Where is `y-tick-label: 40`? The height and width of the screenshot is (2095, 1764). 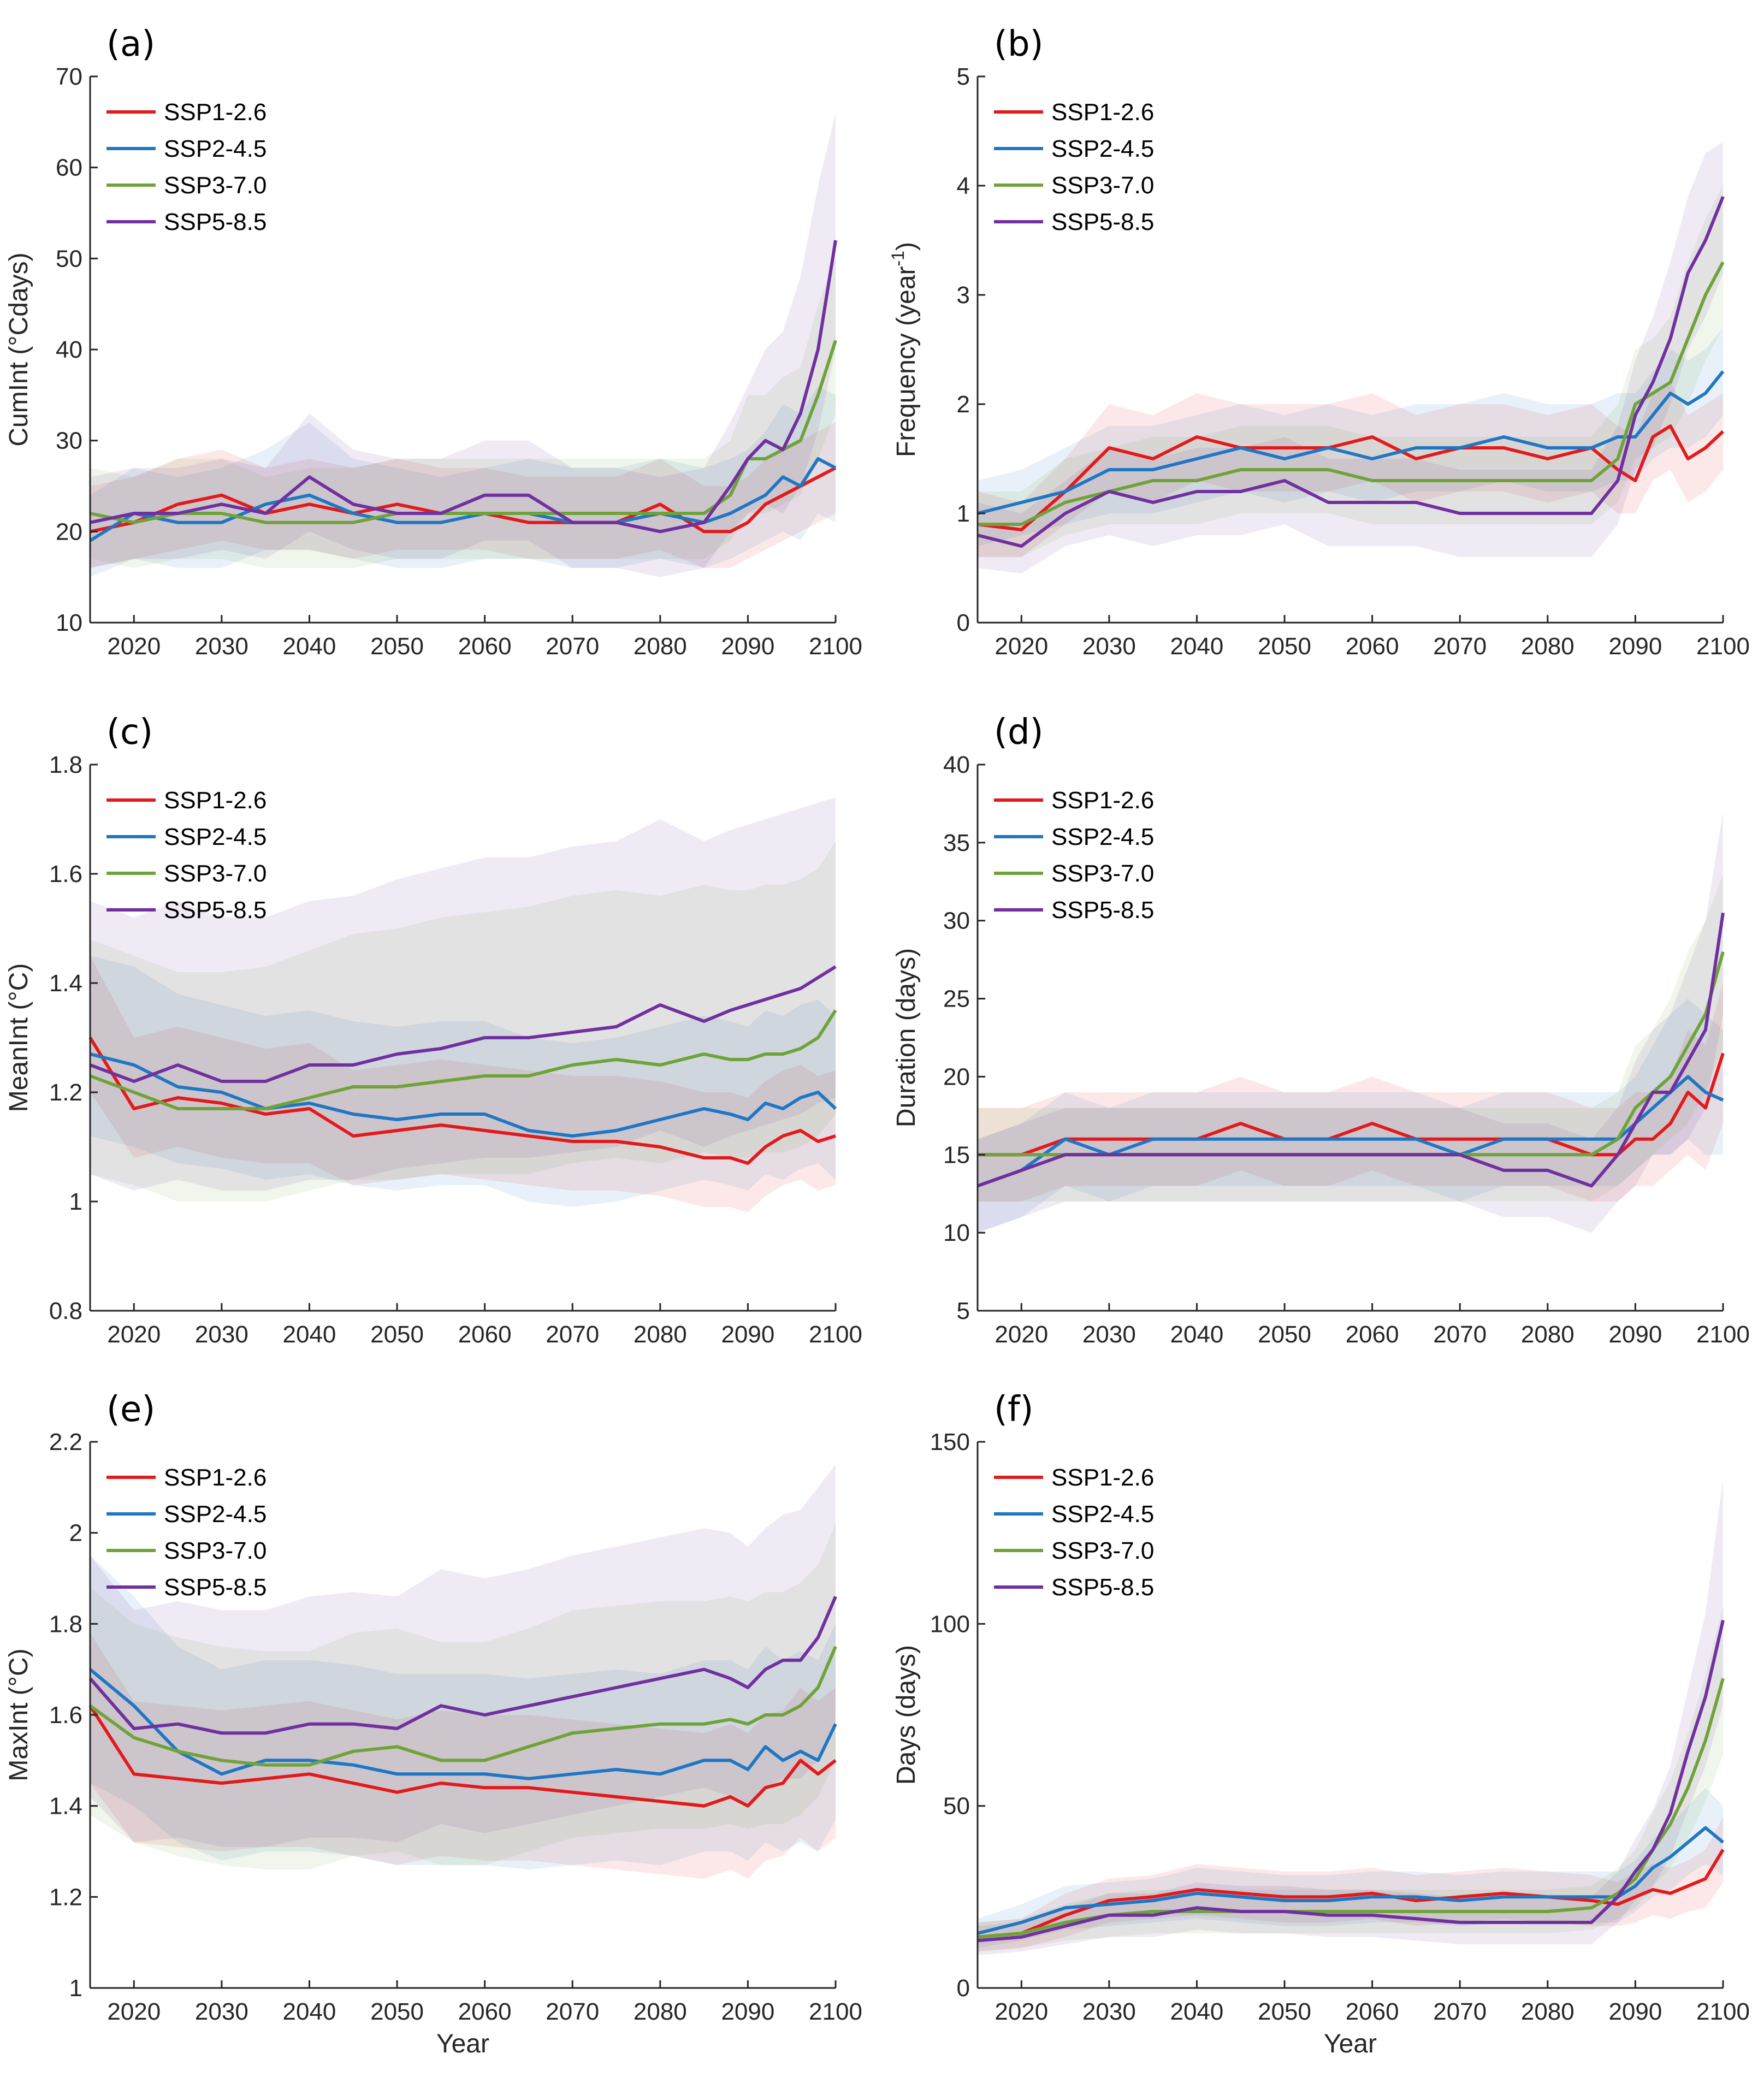
y-tick-label: 40 is located at coordinates (956, 764).